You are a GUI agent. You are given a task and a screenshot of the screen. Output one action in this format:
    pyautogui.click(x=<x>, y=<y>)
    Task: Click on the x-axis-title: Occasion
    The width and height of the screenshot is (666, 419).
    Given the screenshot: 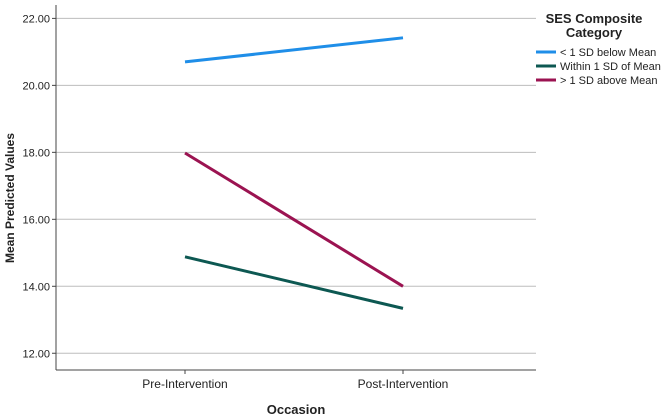 What is the action you would take?
    pyautogui.click(x=296, y=409)
    